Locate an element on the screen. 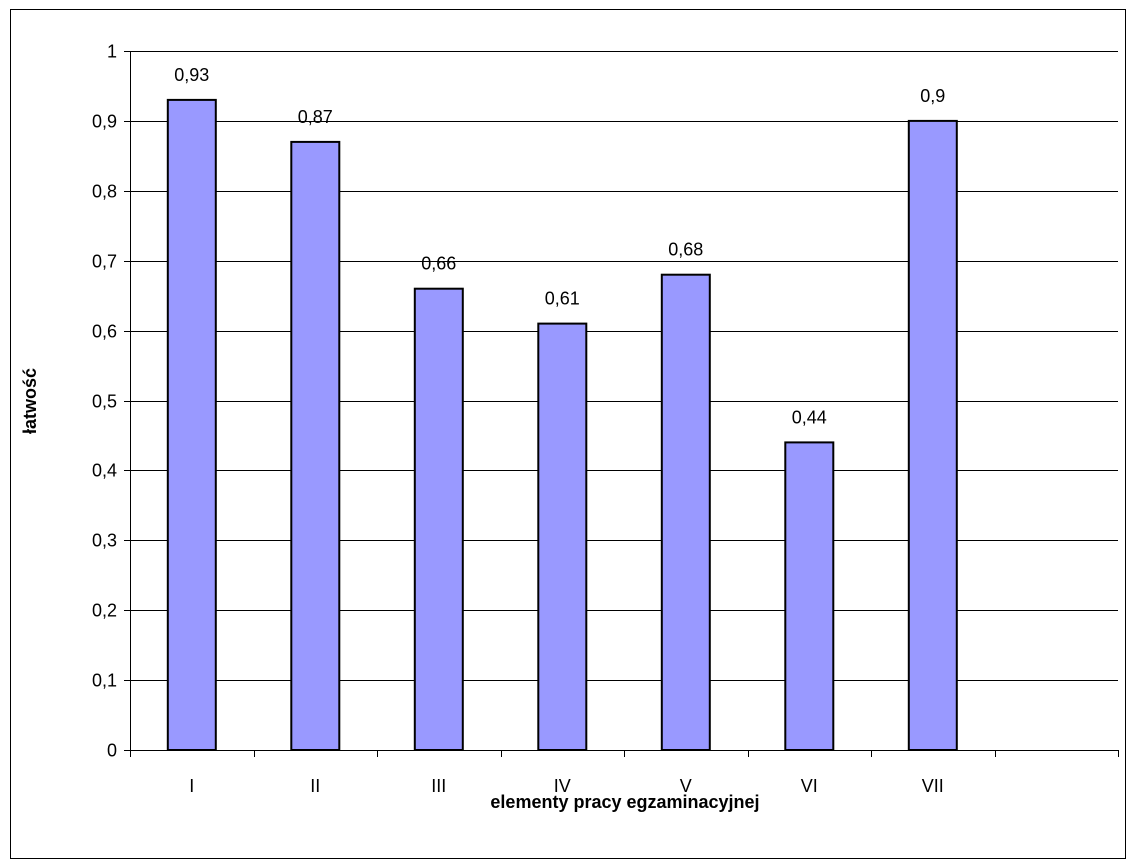 This screenshot has height=863, width=1129. y-tick-label: 0,7 is located at coordinates (104, 262).